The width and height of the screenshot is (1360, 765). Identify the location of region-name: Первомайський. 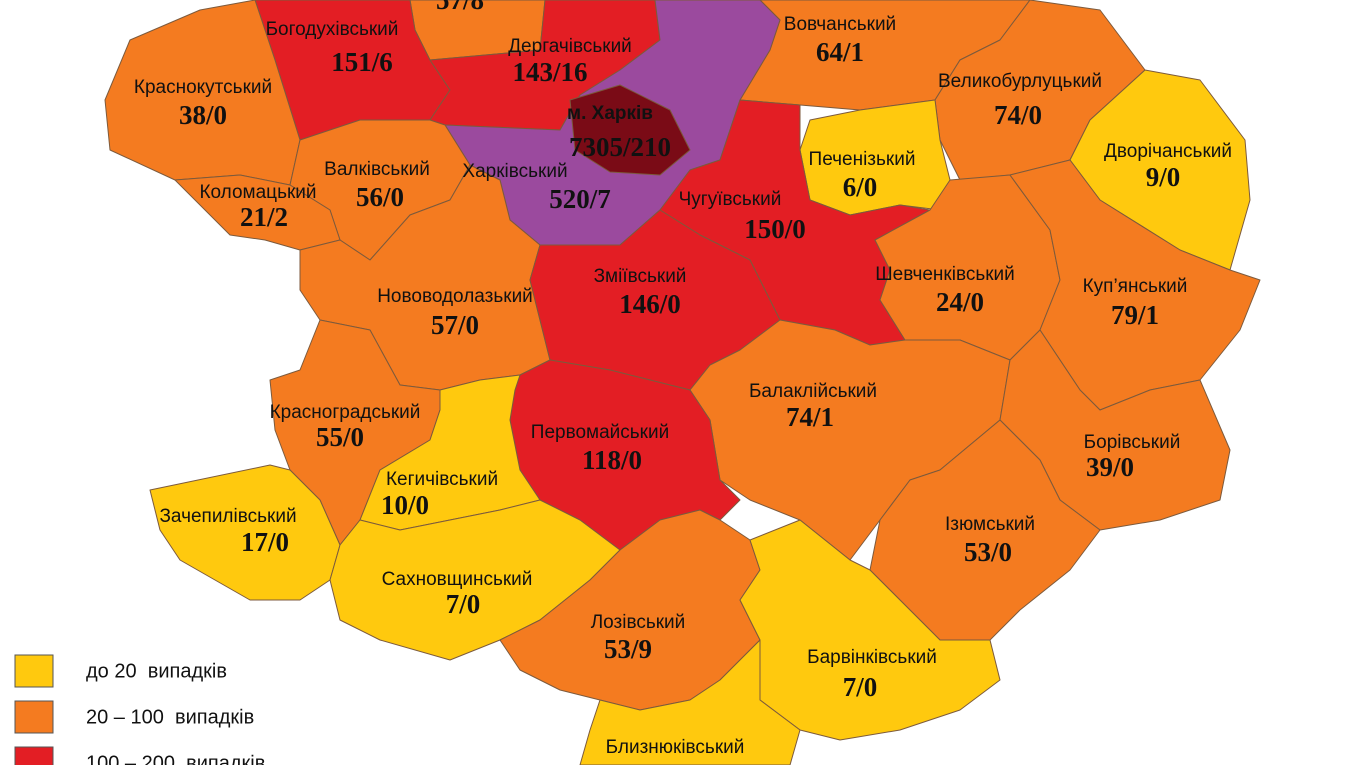
(600, 432).